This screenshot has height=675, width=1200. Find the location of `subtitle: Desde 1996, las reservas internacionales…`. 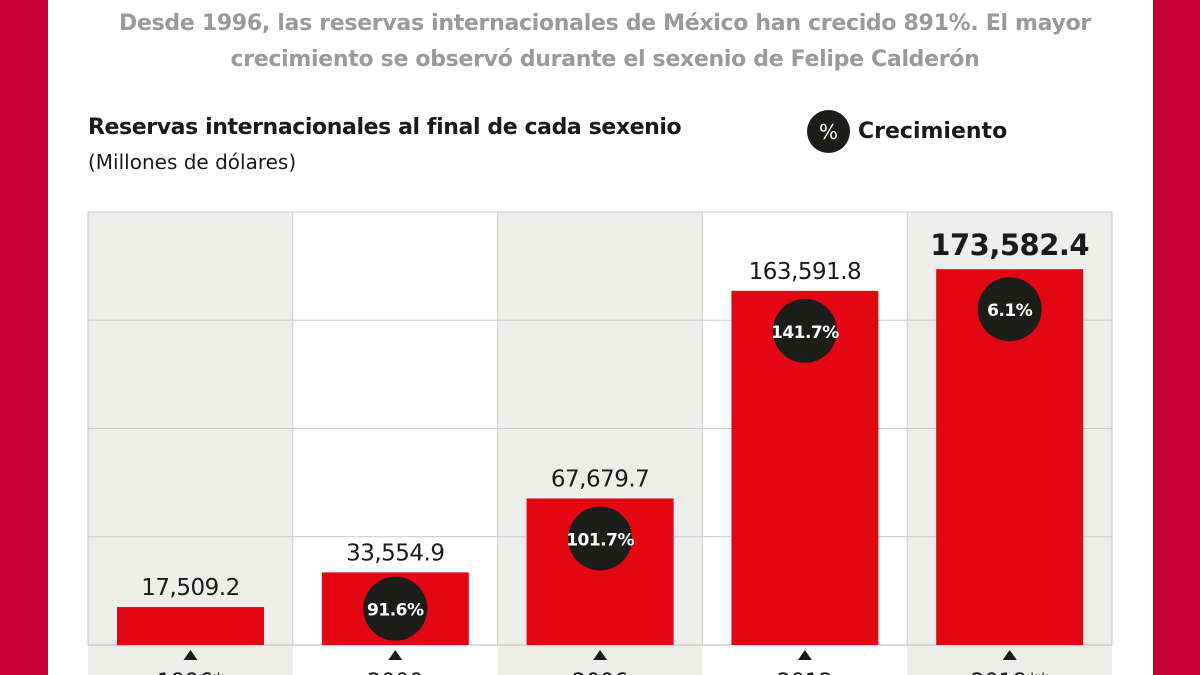

subtitle: Desde 1996, las reservas internacionales… is located at coordinates (605, 41).